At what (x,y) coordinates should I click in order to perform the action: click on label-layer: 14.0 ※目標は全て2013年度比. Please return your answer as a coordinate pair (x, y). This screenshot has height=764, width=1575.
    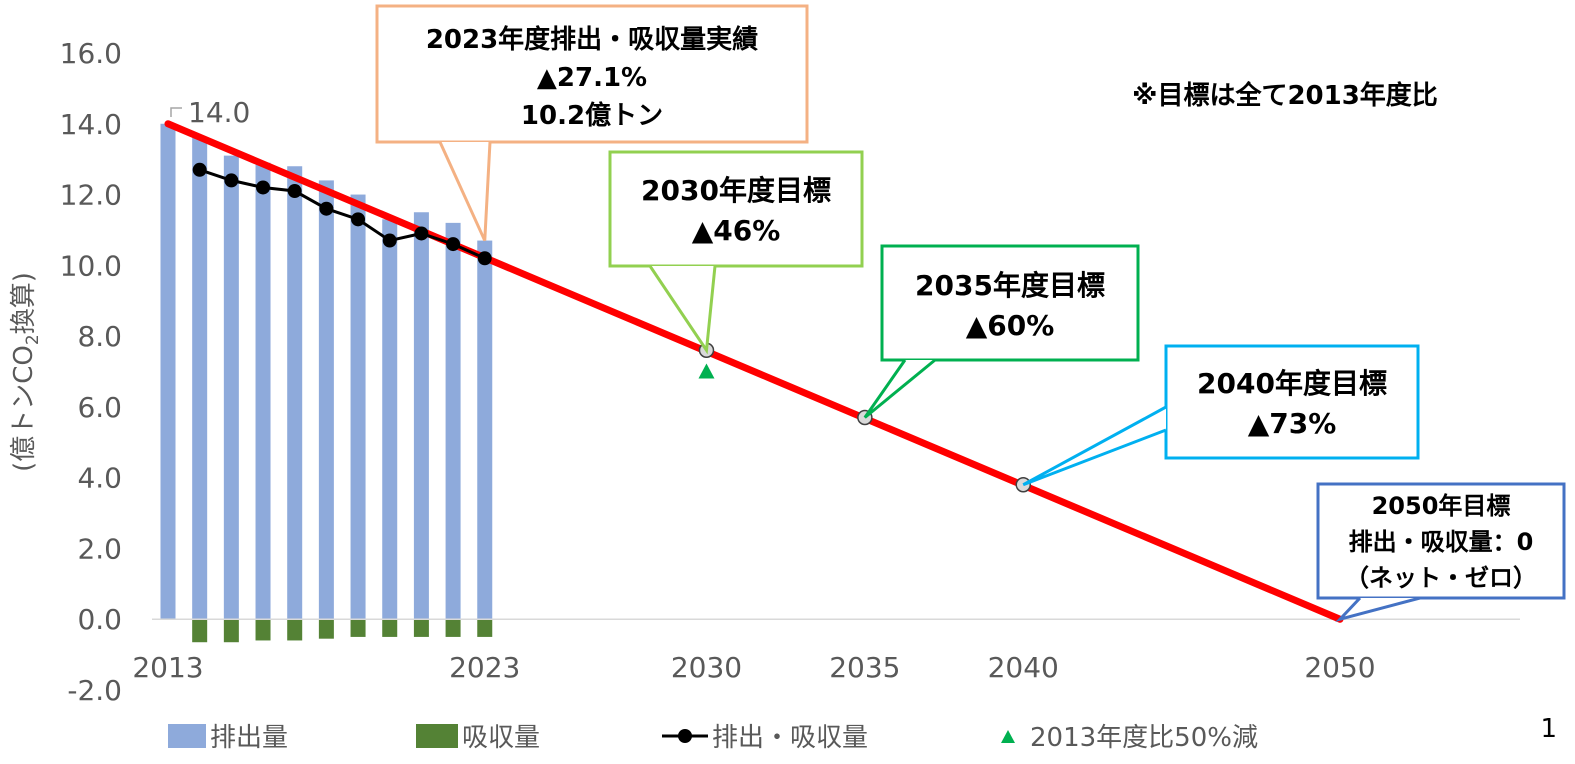
    Looking at the image, I should click on (804, 104).